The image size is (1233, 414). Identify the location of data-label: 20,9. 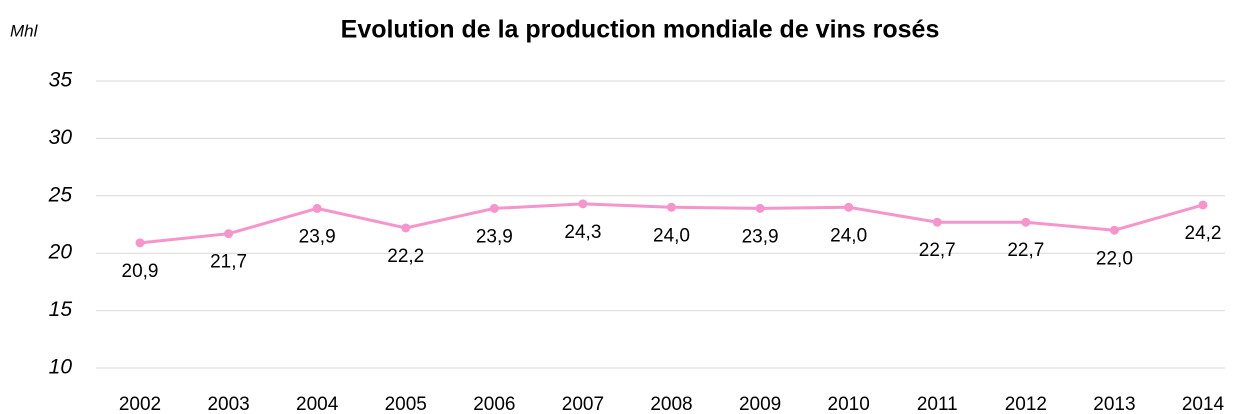
(140, 271).